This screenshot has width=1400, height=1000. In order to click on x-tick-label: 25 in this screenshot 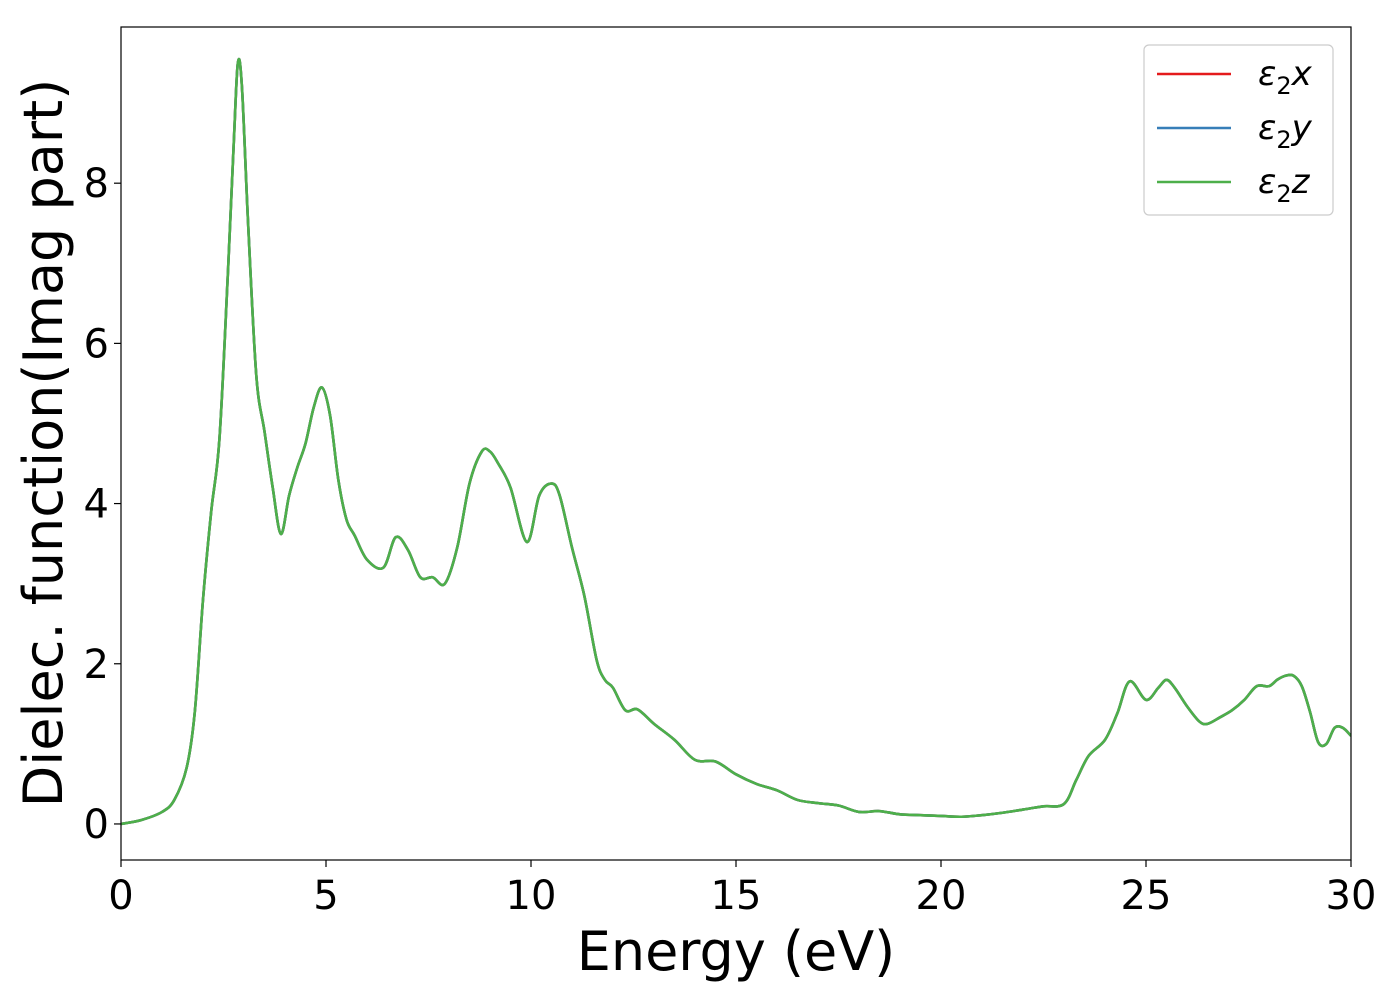, I will do `click(1146, 896)`.